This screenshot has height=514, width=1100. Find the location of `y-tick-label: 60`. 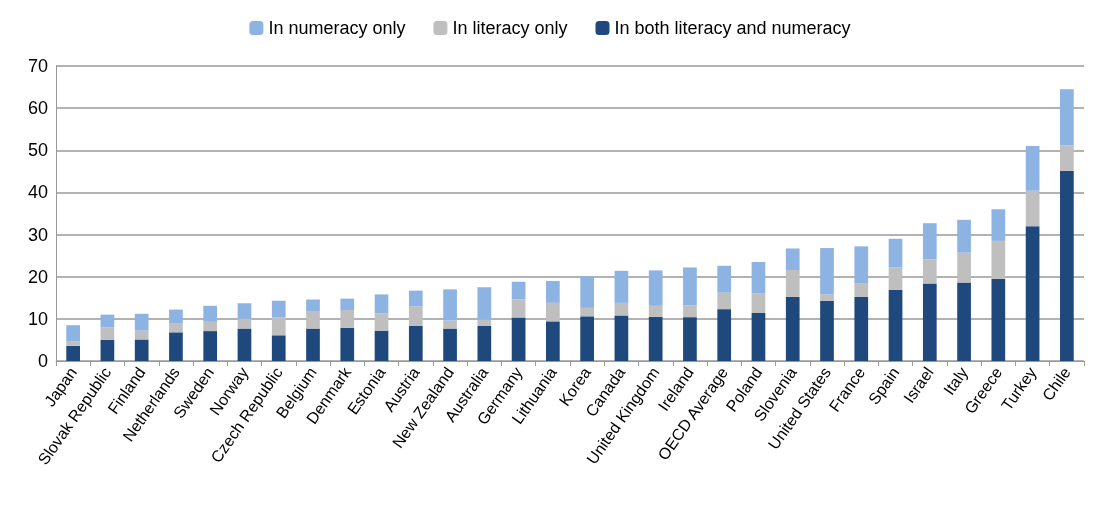

y-tick-label: 60 is located at coordinates (37, 108).